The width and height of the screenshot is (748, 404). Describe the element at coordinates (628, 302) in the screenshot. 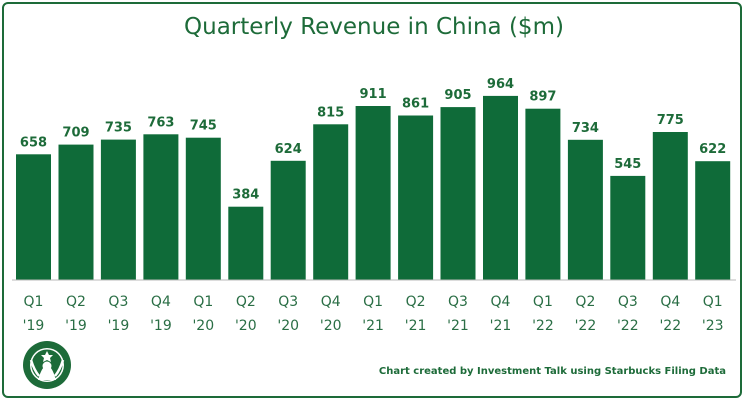

I see `tick-label-quarter-14: Q3` at that location.